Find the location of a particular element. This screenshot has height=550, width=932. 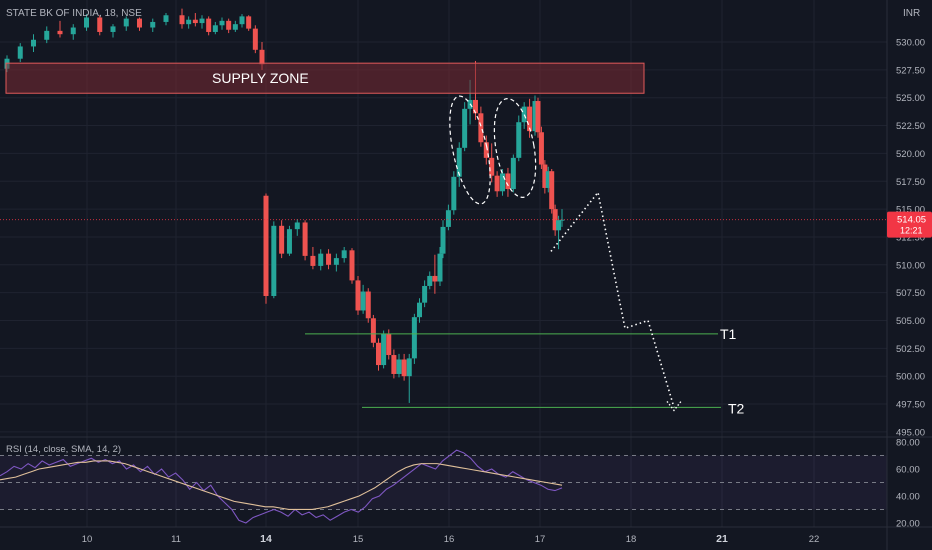

time-axis-label: 16 is located at coordinates (449, 539).